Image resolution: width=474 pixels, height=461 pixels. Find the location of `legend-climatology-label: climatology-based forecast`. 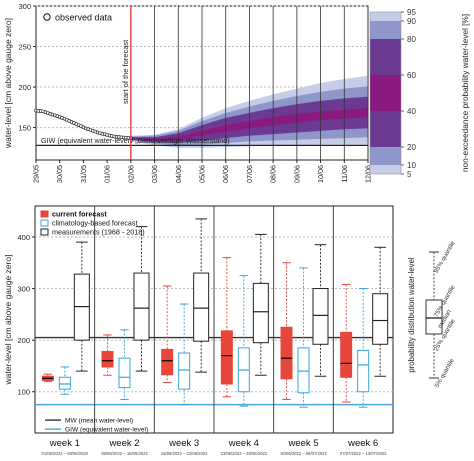

legend-climatology-label: climatology-based forecast is located at coordinates (95, 223).